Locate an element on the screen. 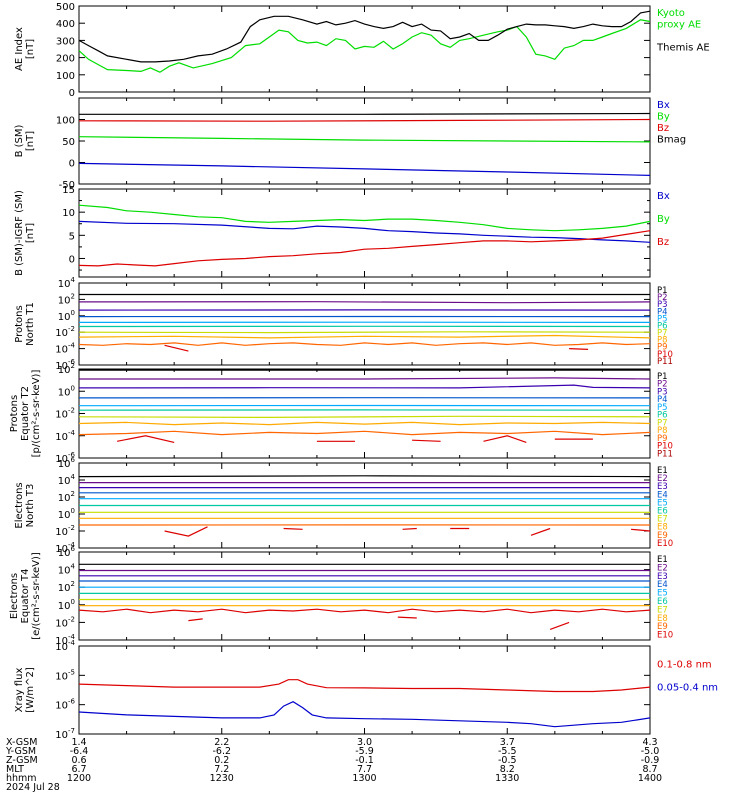 This screenshot has height=800, width=750. series-line-kyoto-proxy-ae is located at coordinates (364, 46).